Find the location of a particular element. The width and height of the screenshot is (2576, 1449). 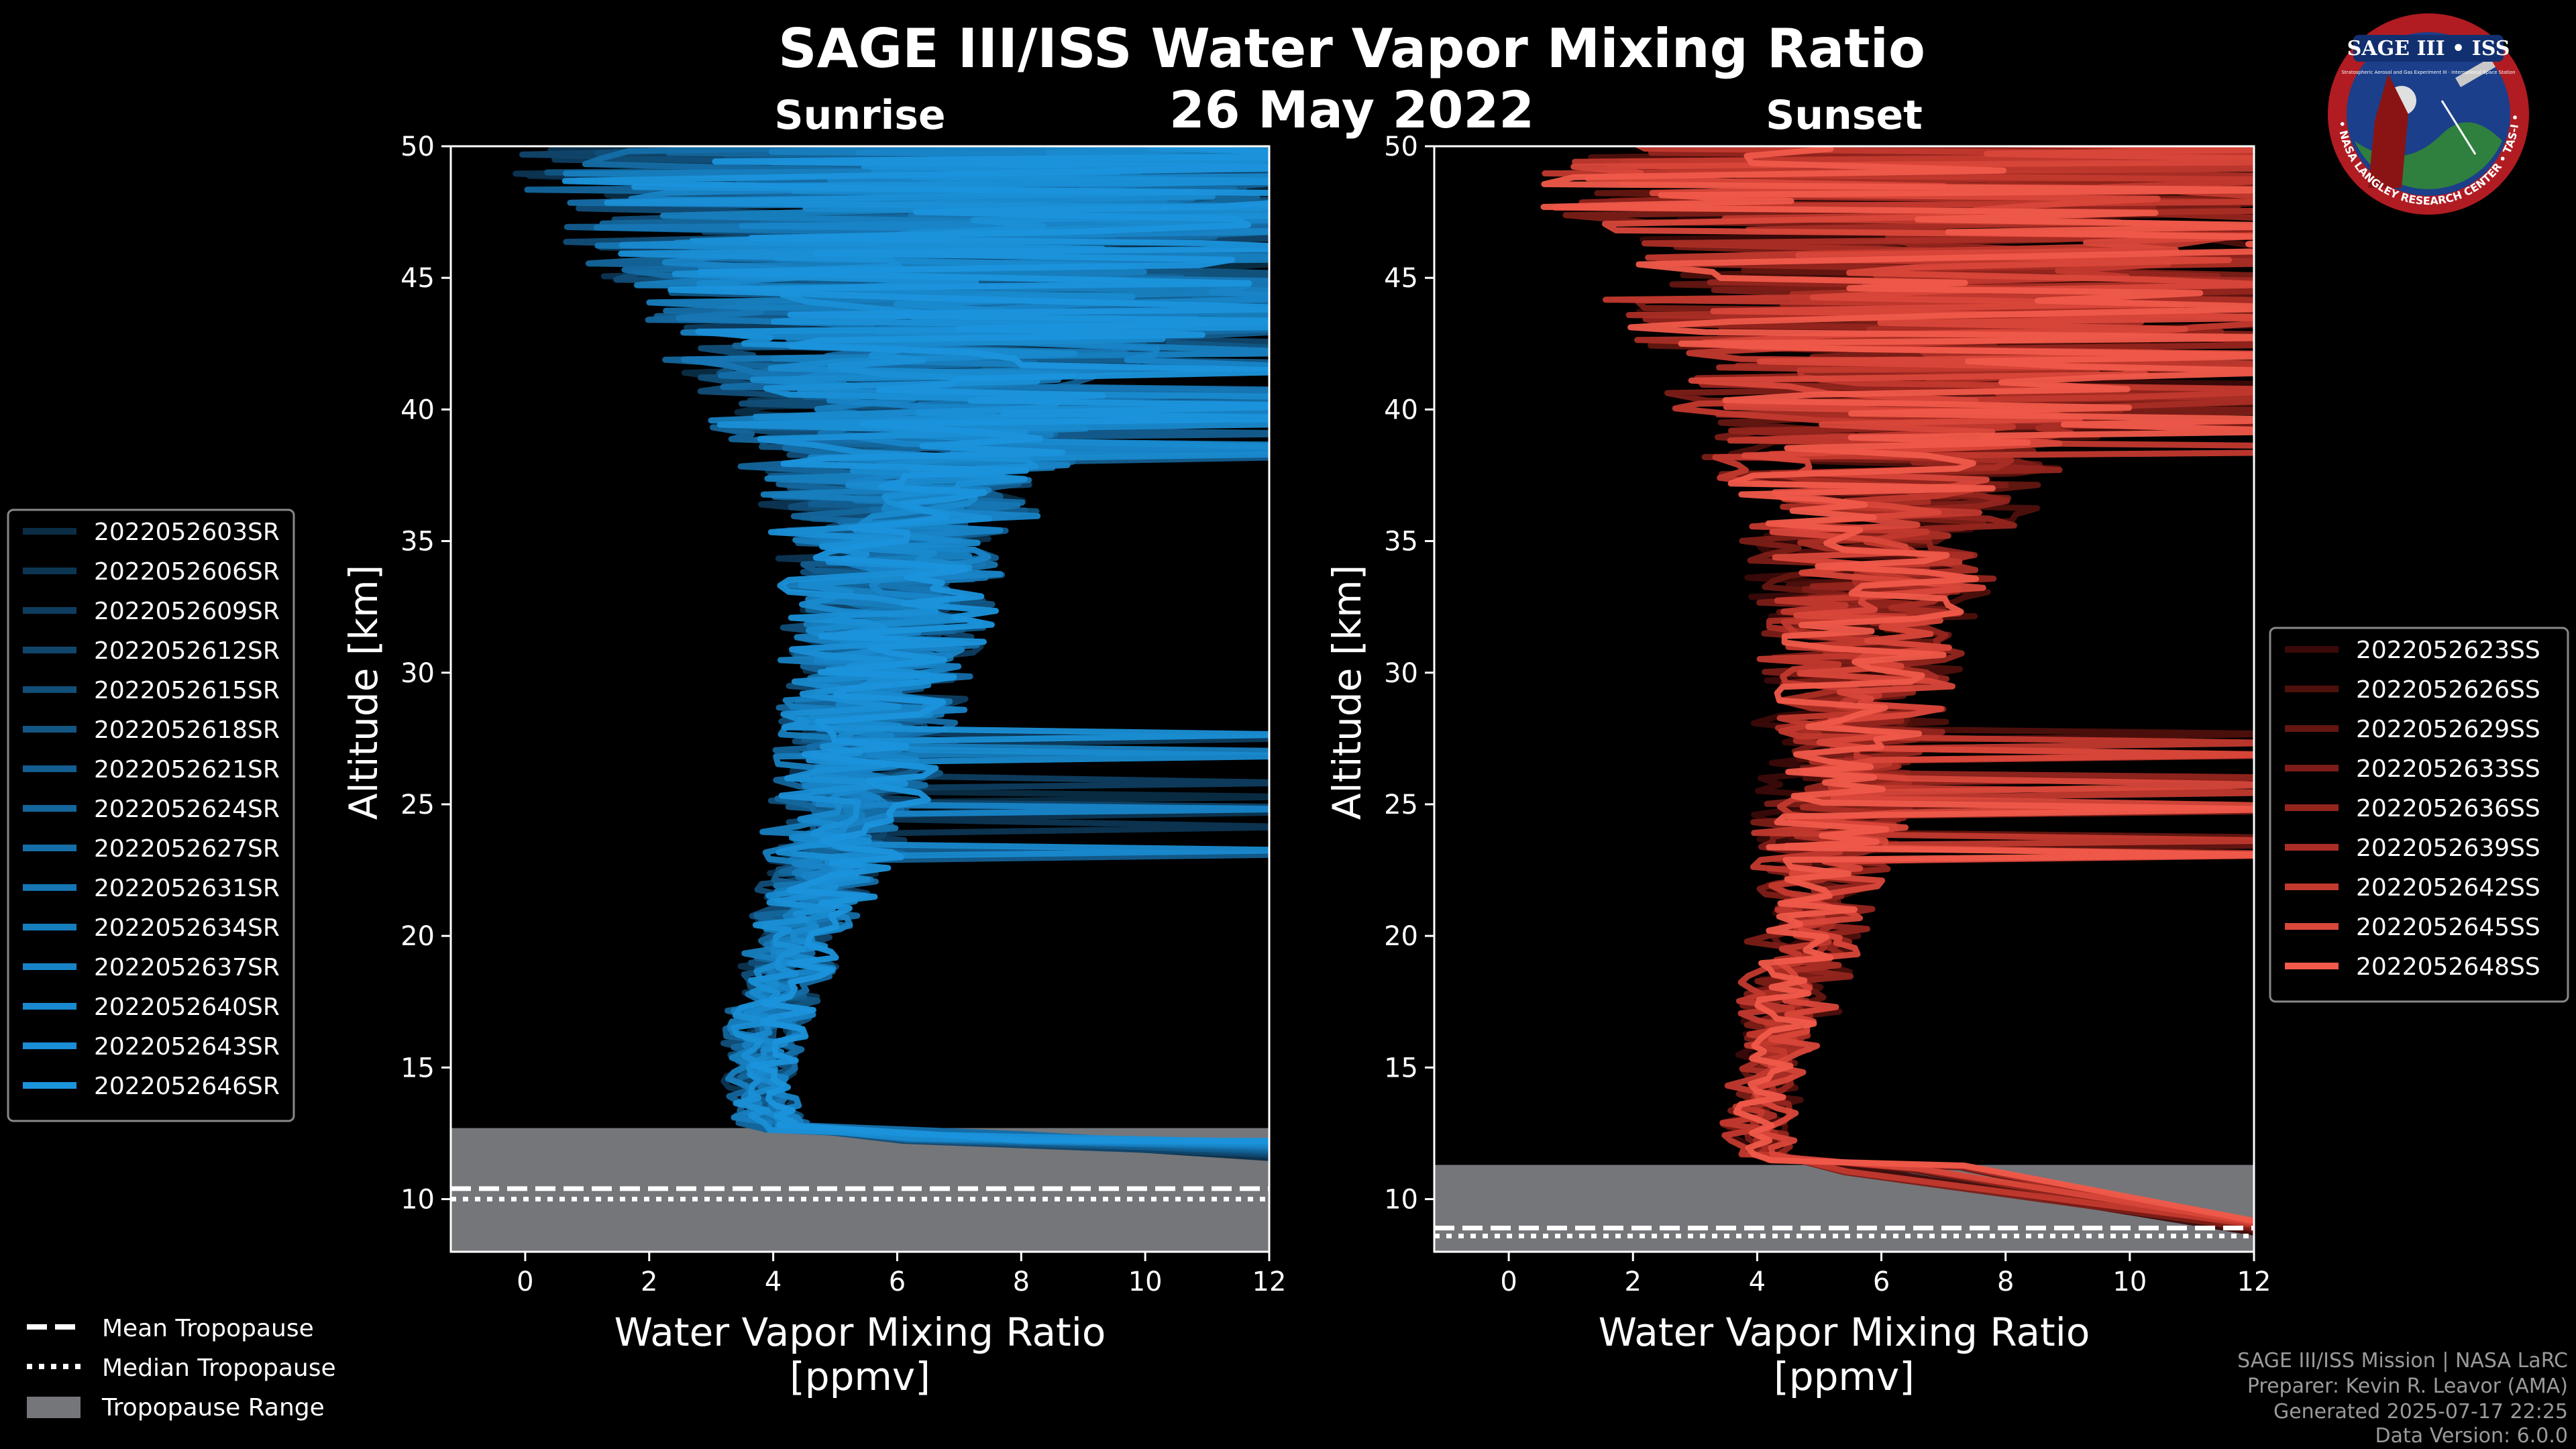

tropopause-range-label: Tropopause Range is located at coordinates (213, 1407).